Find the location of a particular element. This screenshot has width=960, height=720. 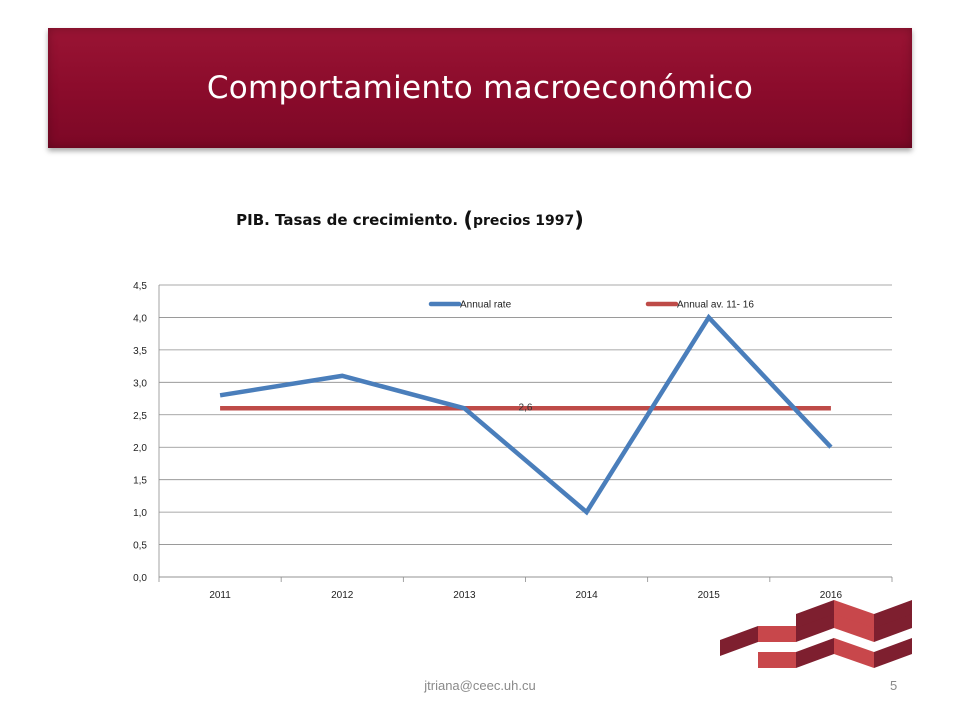

y-tick-label: 0,5 is located at coordinates (140, 546).